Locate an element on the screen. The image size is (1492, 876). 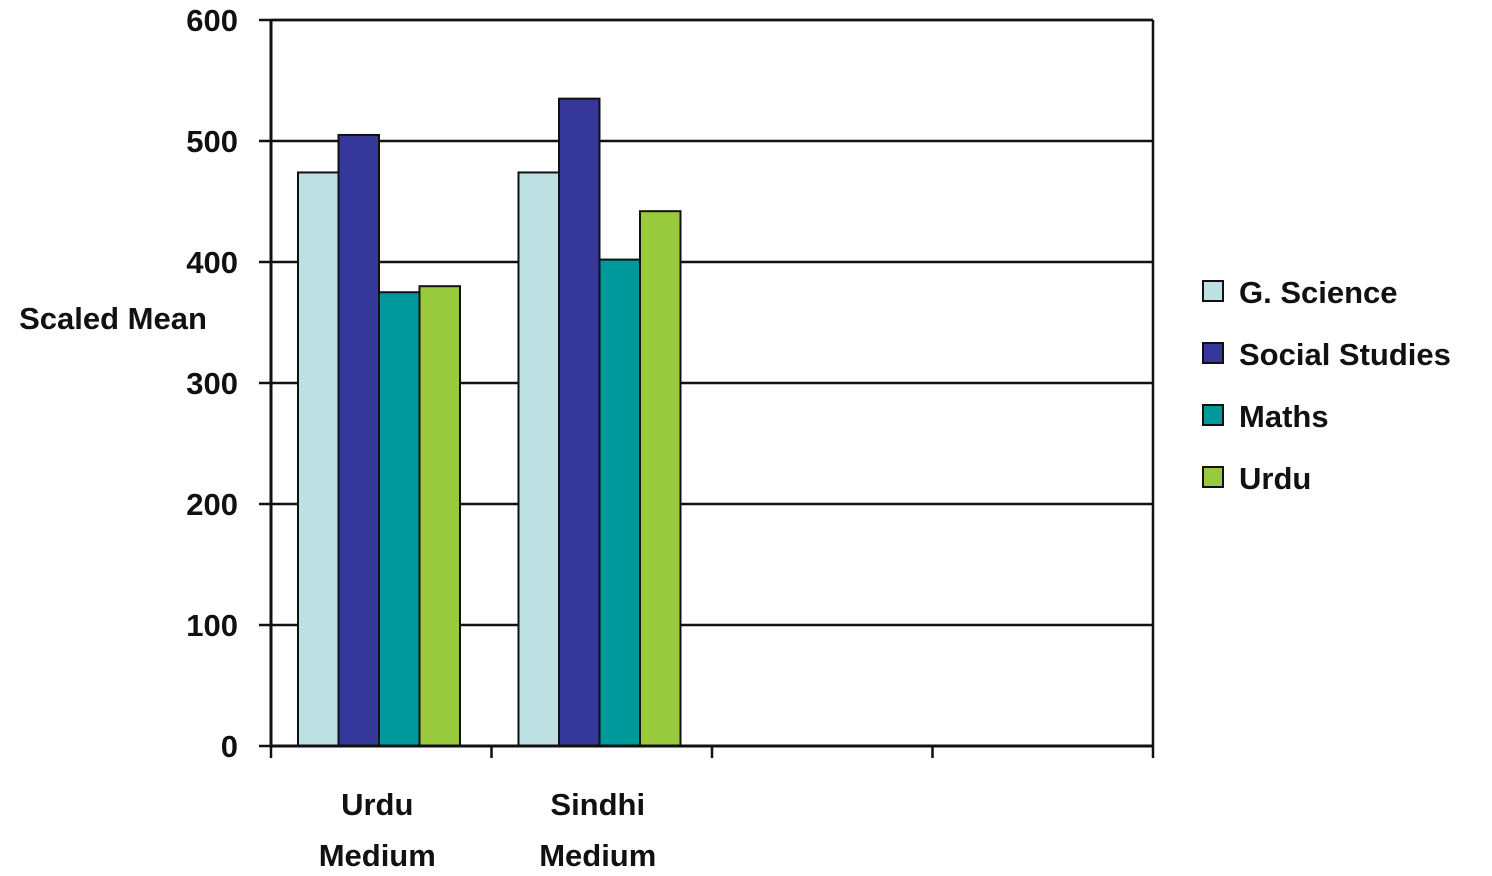
y-tick-label: 200 is located at coordinates (212, 504).